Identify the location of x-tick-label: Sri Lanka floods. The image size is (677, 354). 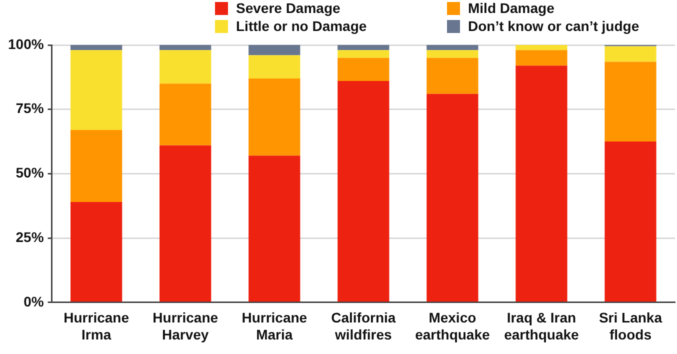
(630, 326).